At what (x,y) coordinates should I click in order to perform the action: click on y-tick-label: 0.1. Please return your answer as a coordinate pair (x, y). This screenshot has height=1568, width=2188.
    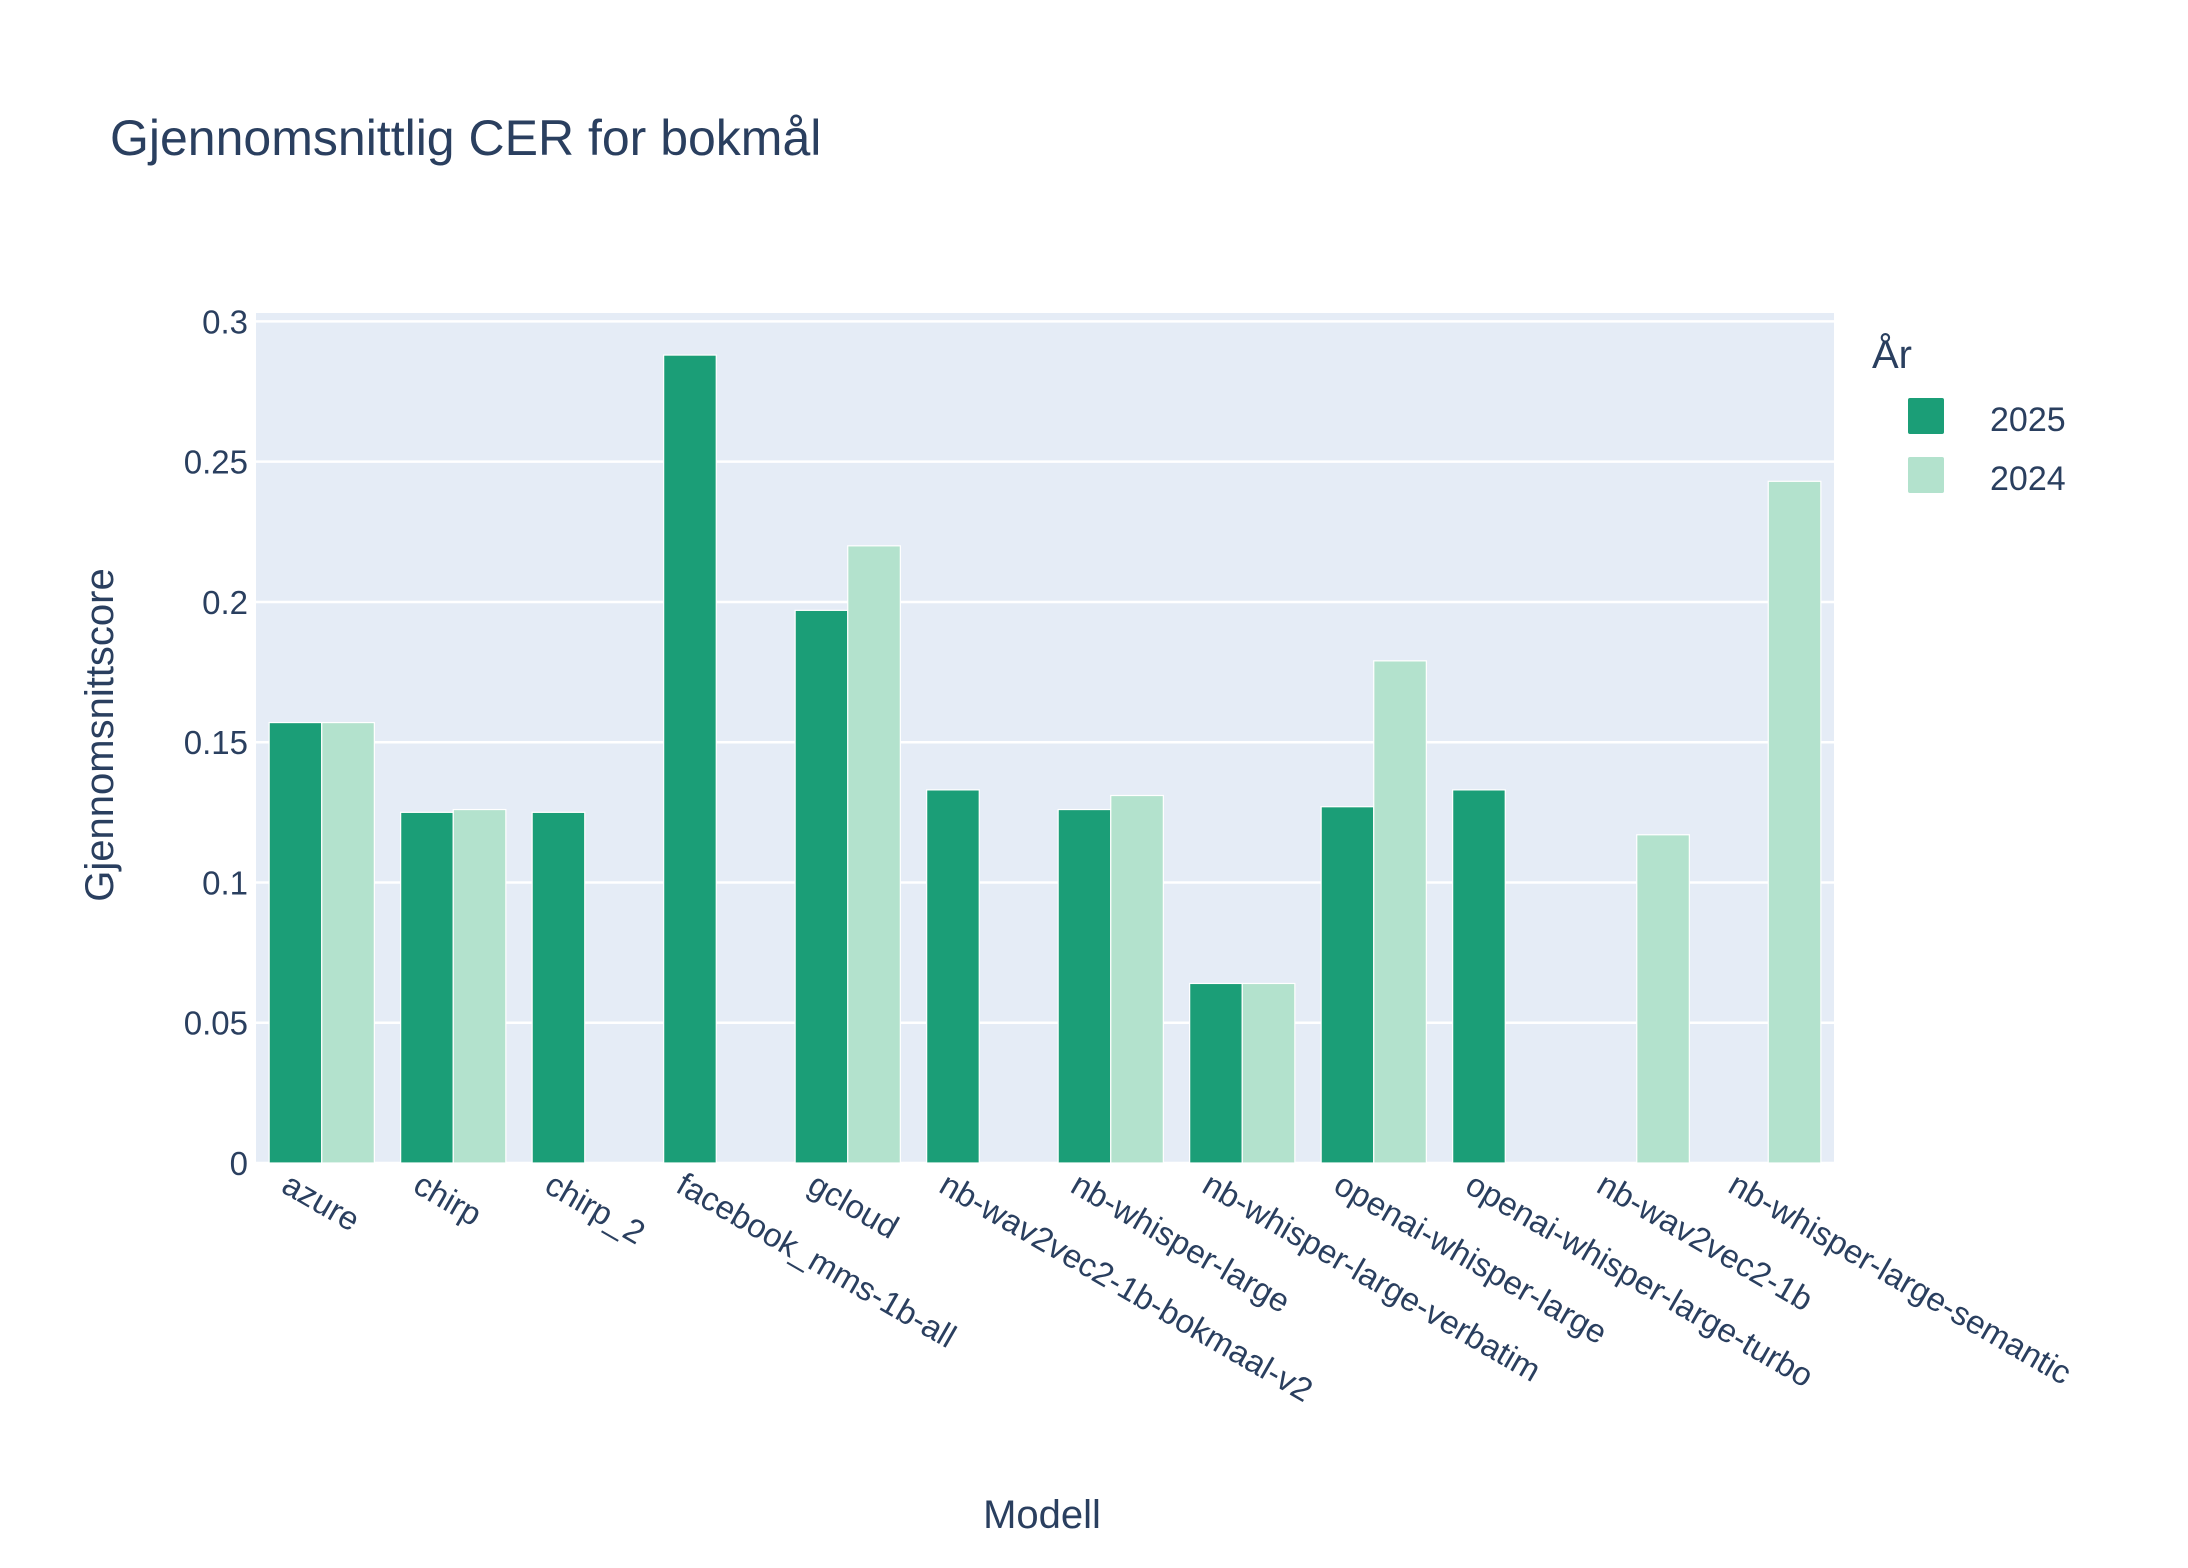
    Looking at the image, I should click on (225, 882).